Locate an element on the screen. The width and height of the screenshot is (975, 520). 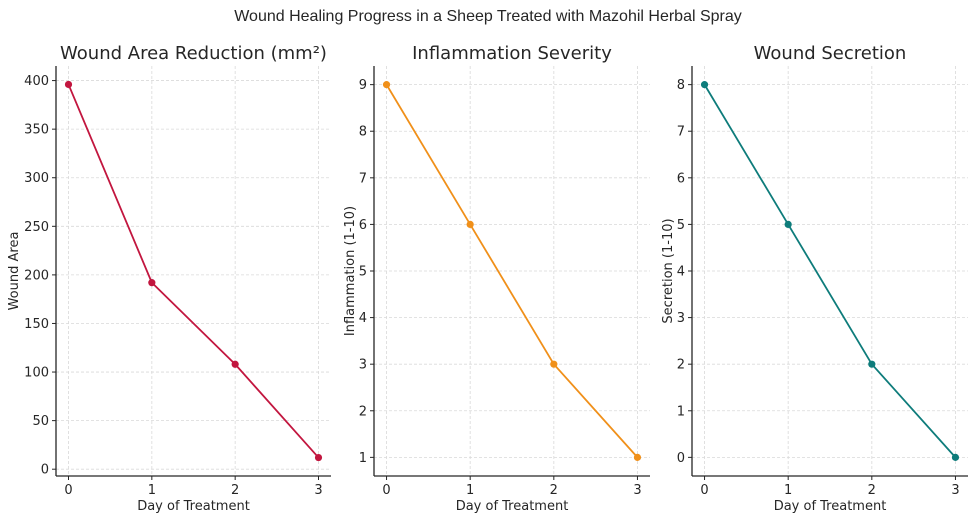
chart-title: Wound Secretion is located at coordinates (830, 53).